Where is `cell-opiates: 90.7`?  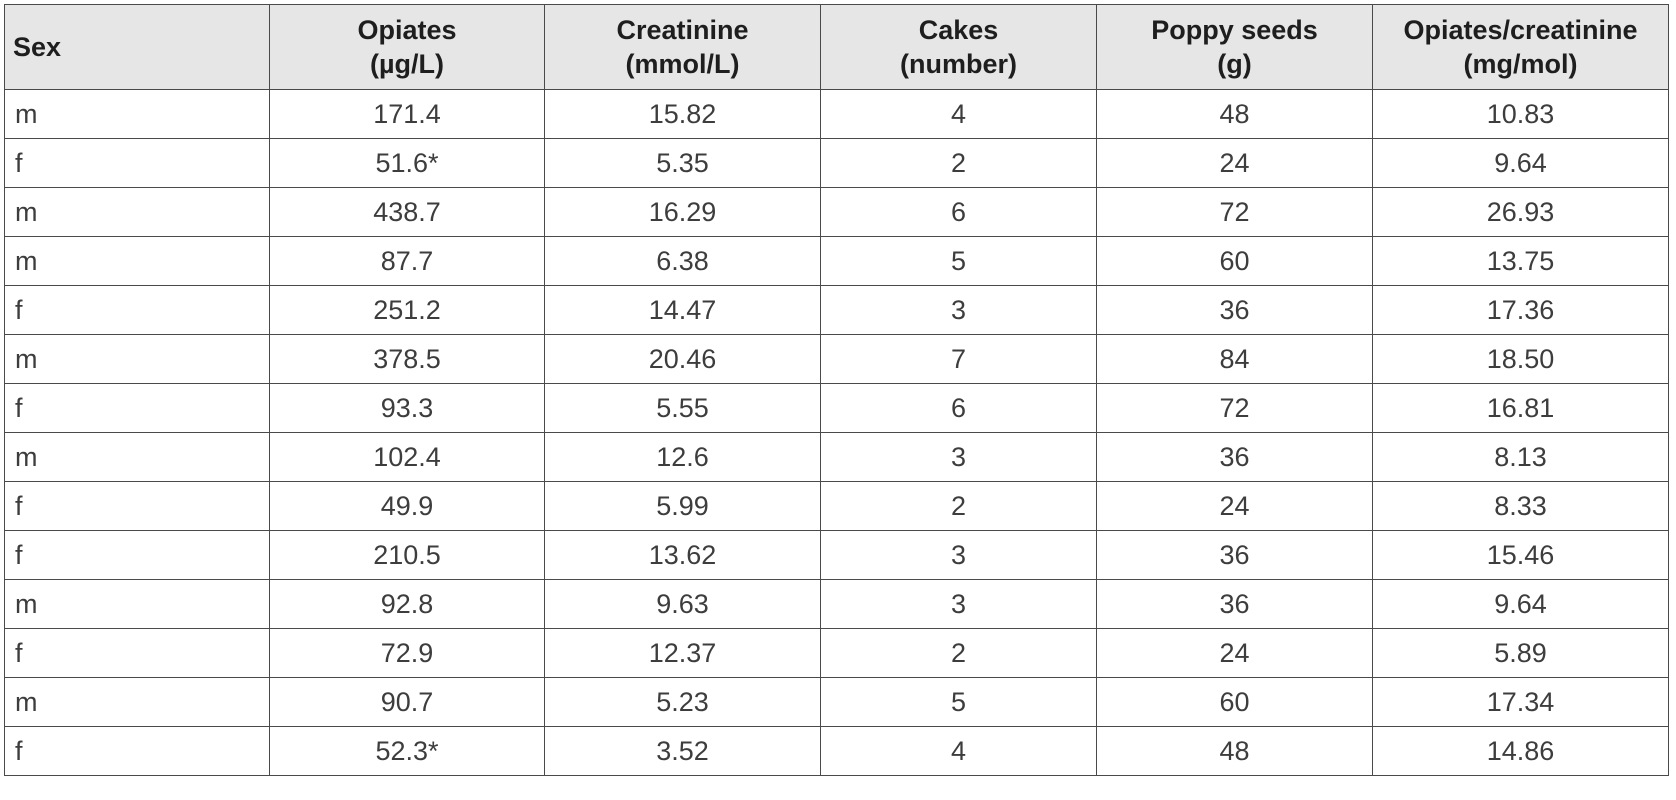
cell-opiates: 90.7 is located at coordinates (407, 702).